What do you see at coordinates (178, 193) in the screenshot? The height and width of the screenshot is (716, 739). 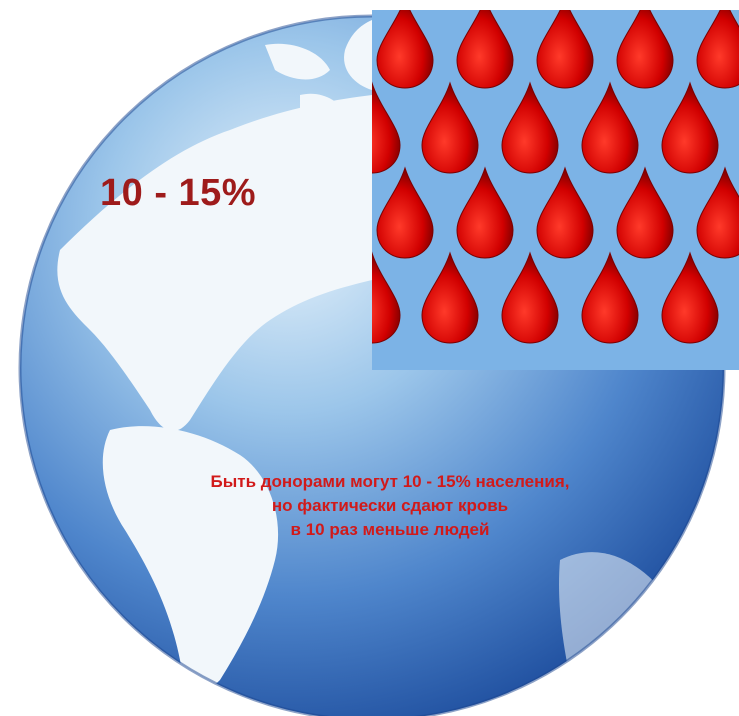 I see `percentage-headline: 10 - 15%` at bounding box center [178, 193].